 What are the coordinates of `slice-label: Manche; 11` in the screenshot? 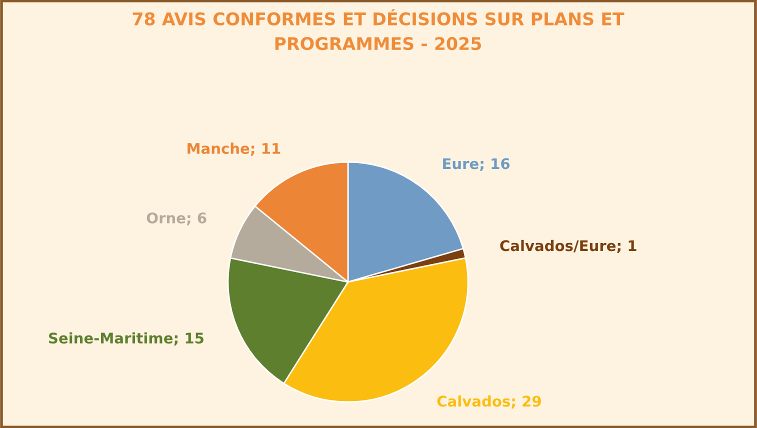 It's located at (234, 149).